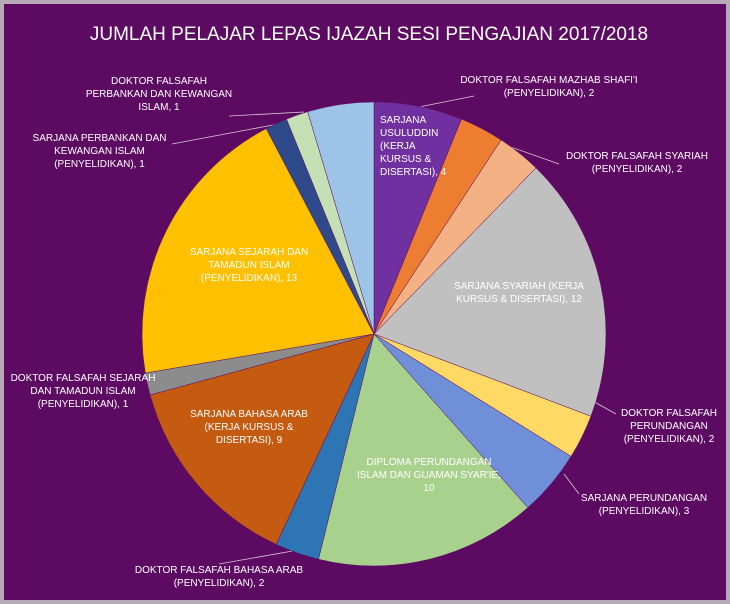 The height and width of the screenshot is (604, 730). Describe the element at coordinates (279, 440) in the screenshot. I see `value-label: 9` at that location.